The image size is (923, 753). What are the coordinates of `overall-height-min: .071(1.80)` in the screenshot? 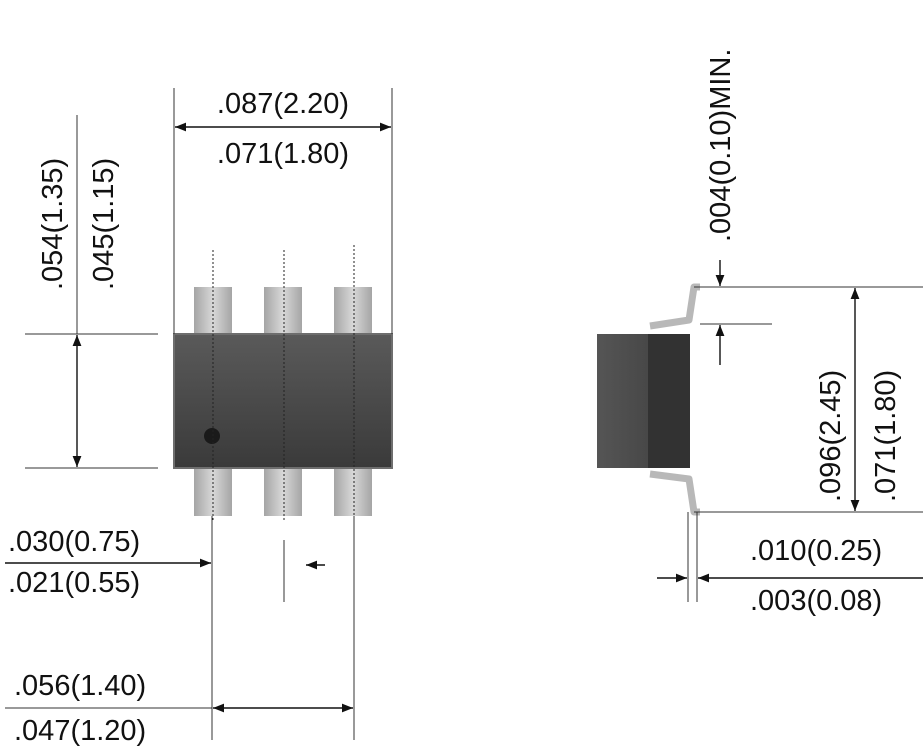 It's located at (886, 436).